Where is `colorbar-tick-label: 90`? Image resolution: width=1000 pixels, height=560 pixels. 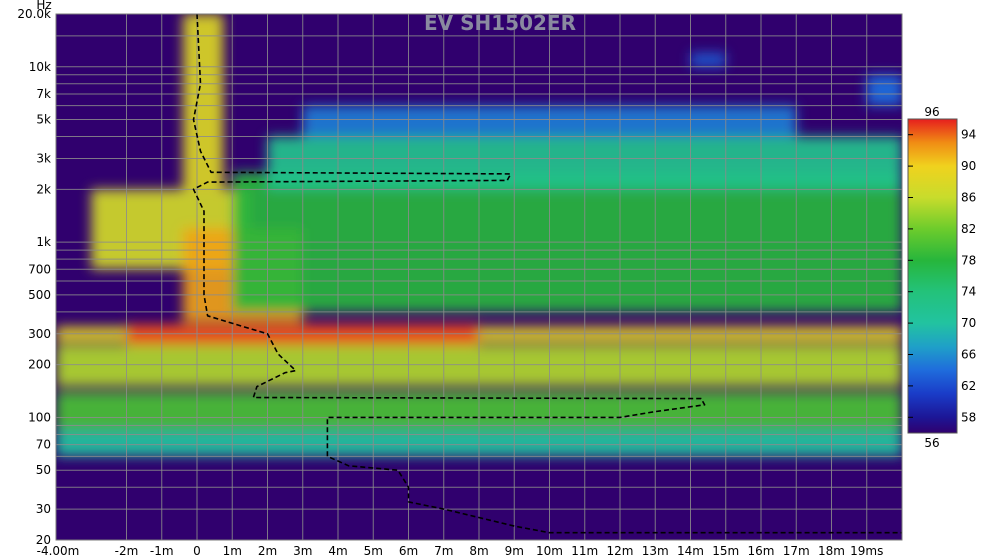 colorbar-tick-label: 90 is located at coordinates (968, 166).